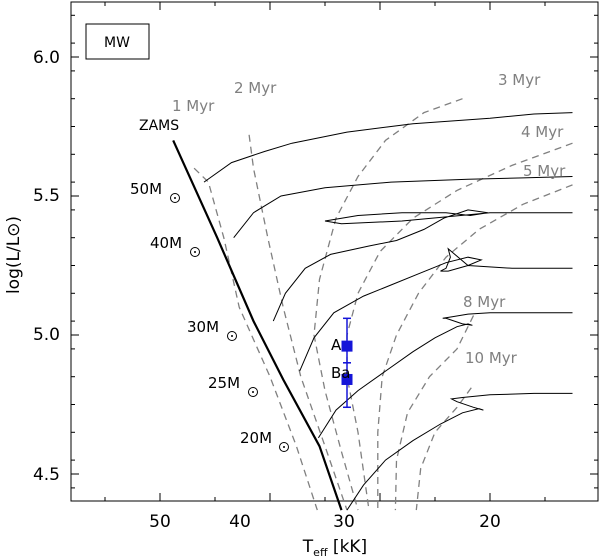 The width and height of the screenshot is (600, 558). What do you see at coordinates (46, 335) in the screenshot?
I see `y-tick-label: 5.0` at bounding box center [46, 335].